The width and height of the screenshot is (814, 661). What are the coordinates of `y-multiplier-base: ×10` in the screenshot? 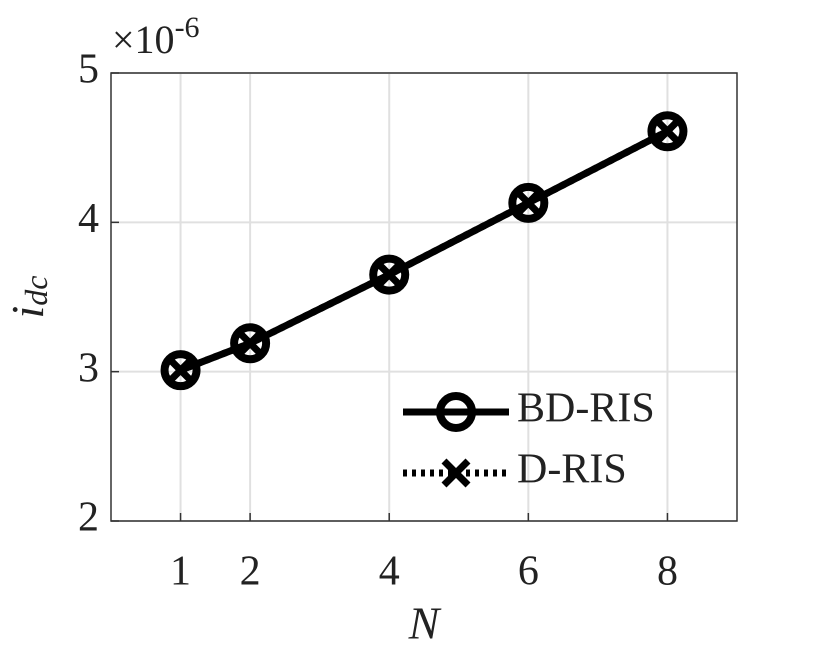 It's located at (143, 39).